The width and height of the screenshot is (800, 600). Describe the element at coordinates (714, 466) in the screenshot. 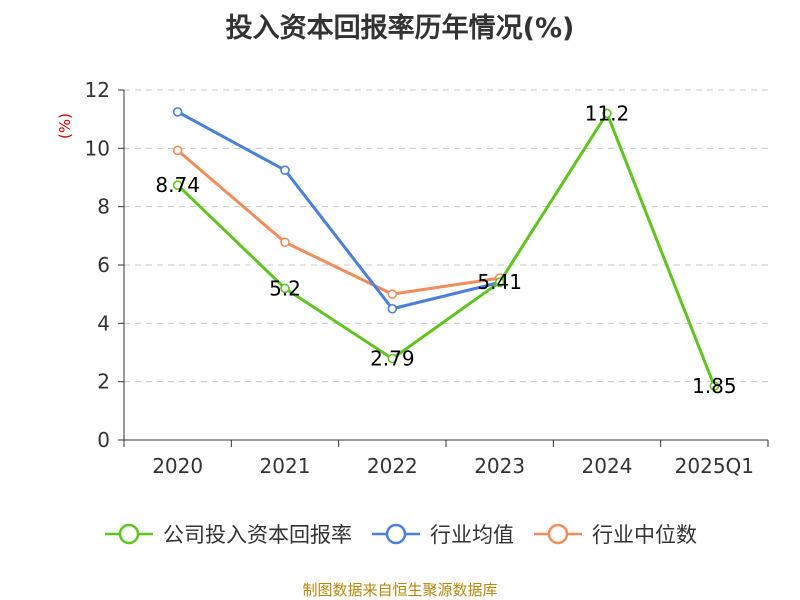

I see `x-tick-label: 2025Q1` at that location.